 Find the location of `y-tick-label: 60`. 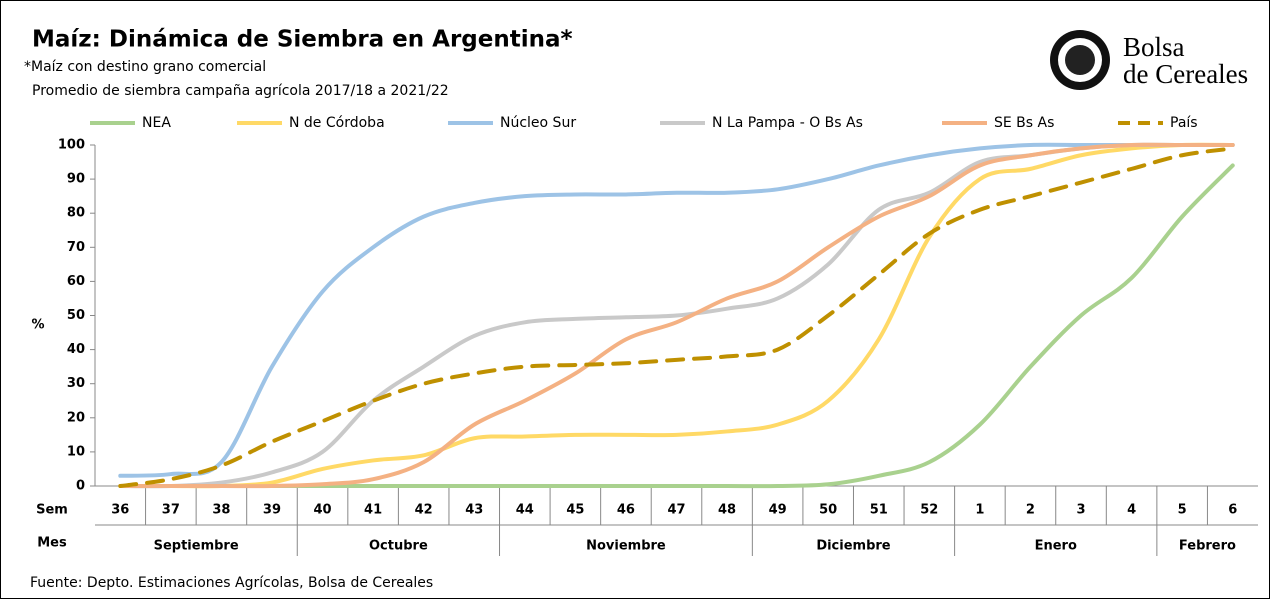

y-tick-label: 60 is located at coordinates (76, 281).